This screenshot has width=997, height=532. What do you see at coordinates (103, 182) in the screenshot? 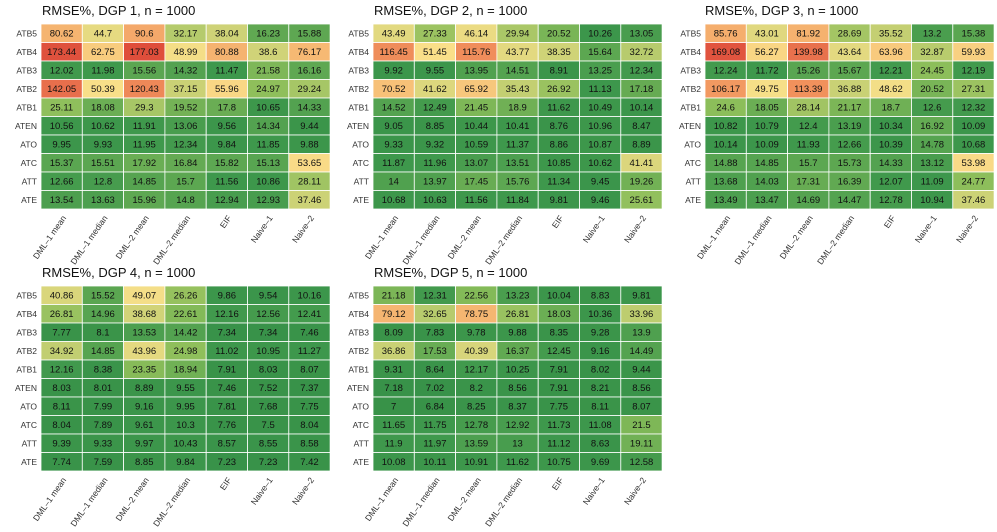
I see `cell-value: 12.8` at bounding box center [103, 182].